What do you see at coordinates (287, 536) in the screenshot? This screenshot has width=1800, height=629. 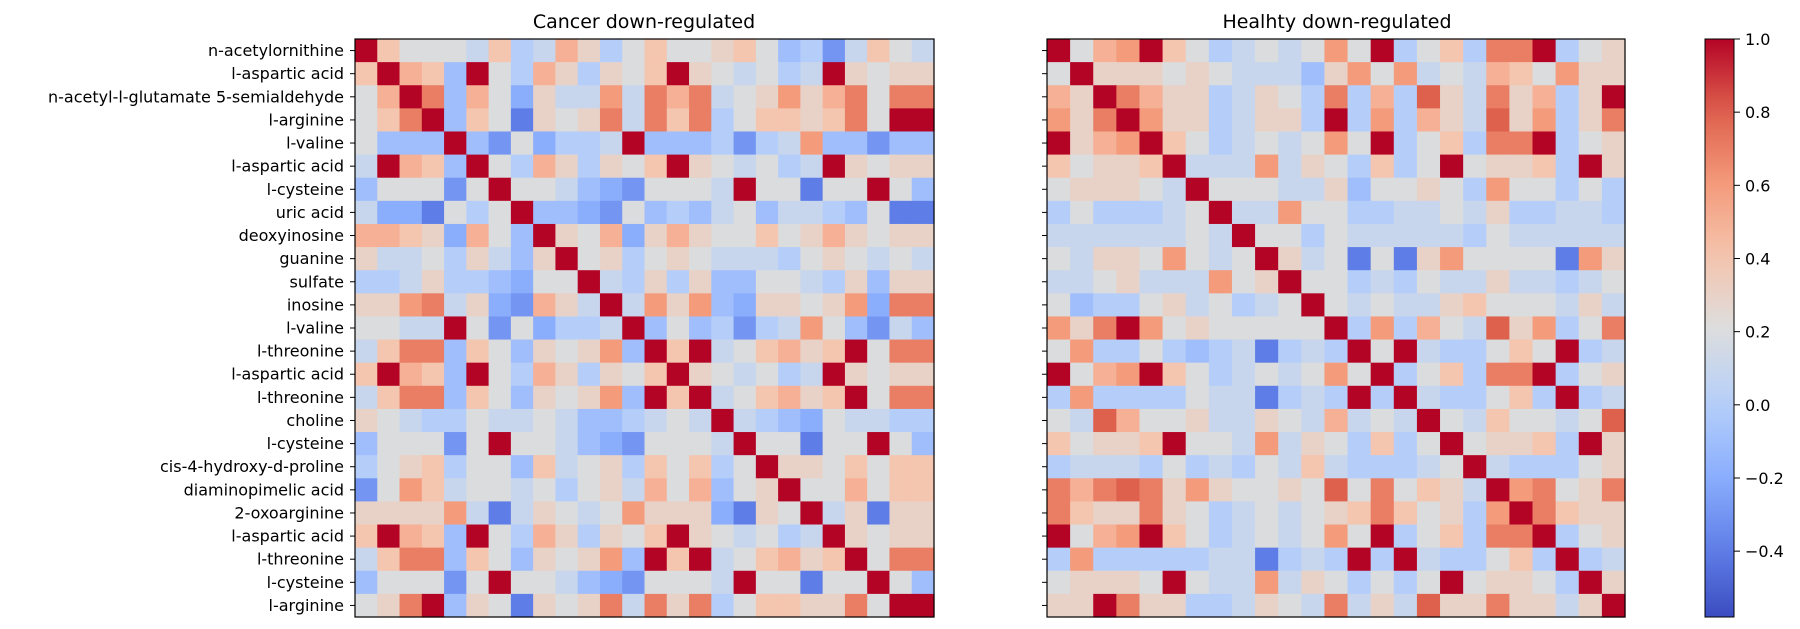 I see `y-tick-label: l-aspartic acid` at bounding box center [287, 536].